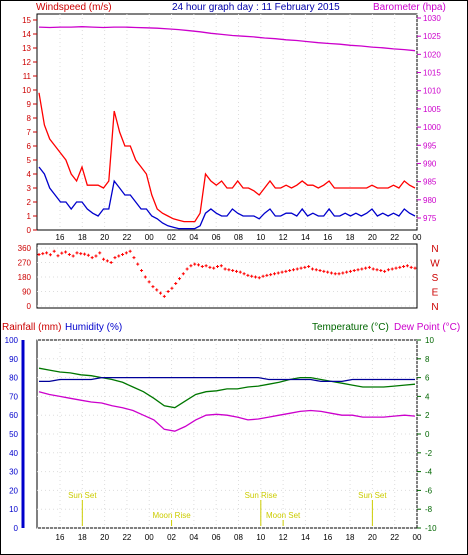 The width and height of the screenshot is (468, 555). Describe the element at coordinates (427, 434) in the screenshot. I see `temperature-tick-label: 0` at that location.